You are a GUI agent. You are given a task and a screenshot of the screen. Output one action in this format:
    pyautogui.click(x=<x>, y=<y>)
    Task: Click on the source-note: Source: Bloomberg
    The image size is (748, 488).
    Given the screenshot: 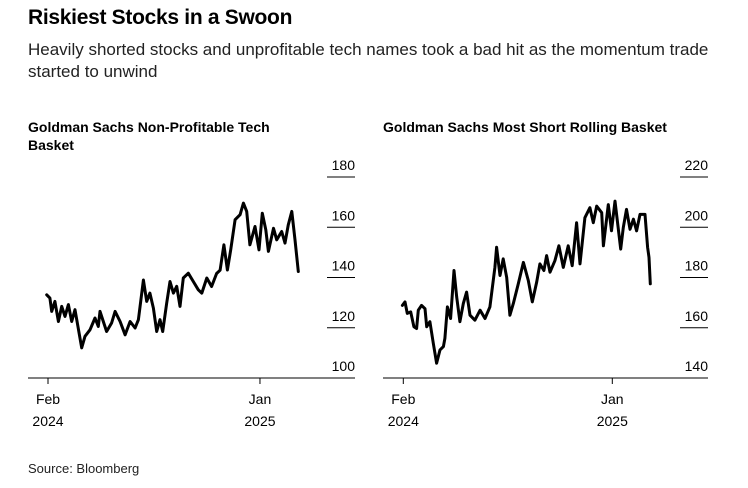 What is the action you would take?
    pyautogui.click(x=84, y=468)
    